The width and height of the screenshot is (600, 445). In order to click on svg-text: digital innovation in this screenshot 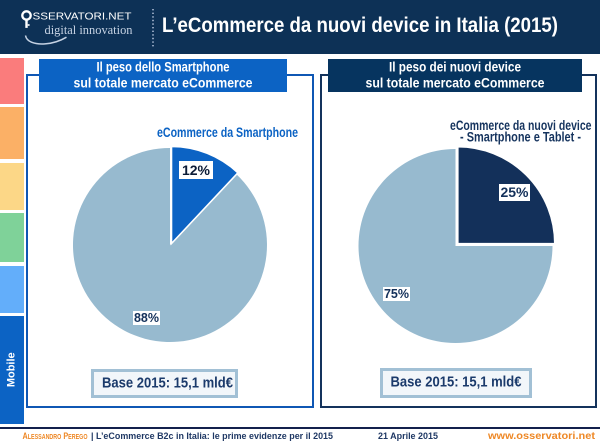, I will do `click(89, 30)`.